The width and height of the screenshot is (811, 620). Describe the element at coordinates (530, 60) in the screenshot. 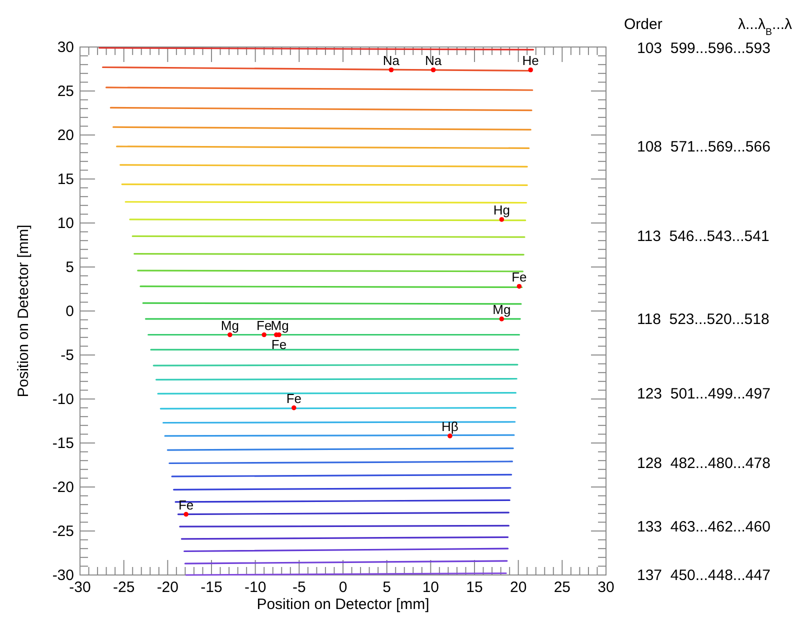

I see `annotation: He` at that location.